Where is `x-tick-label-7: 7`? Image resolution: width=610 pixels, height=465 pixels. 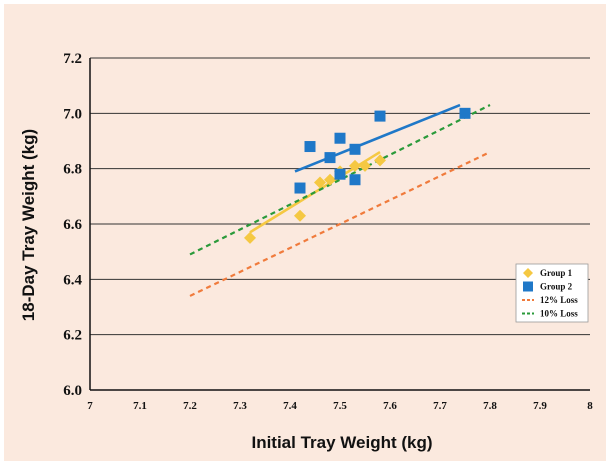
x-tick-label-7: 7 is located at coordinates (90, 406).